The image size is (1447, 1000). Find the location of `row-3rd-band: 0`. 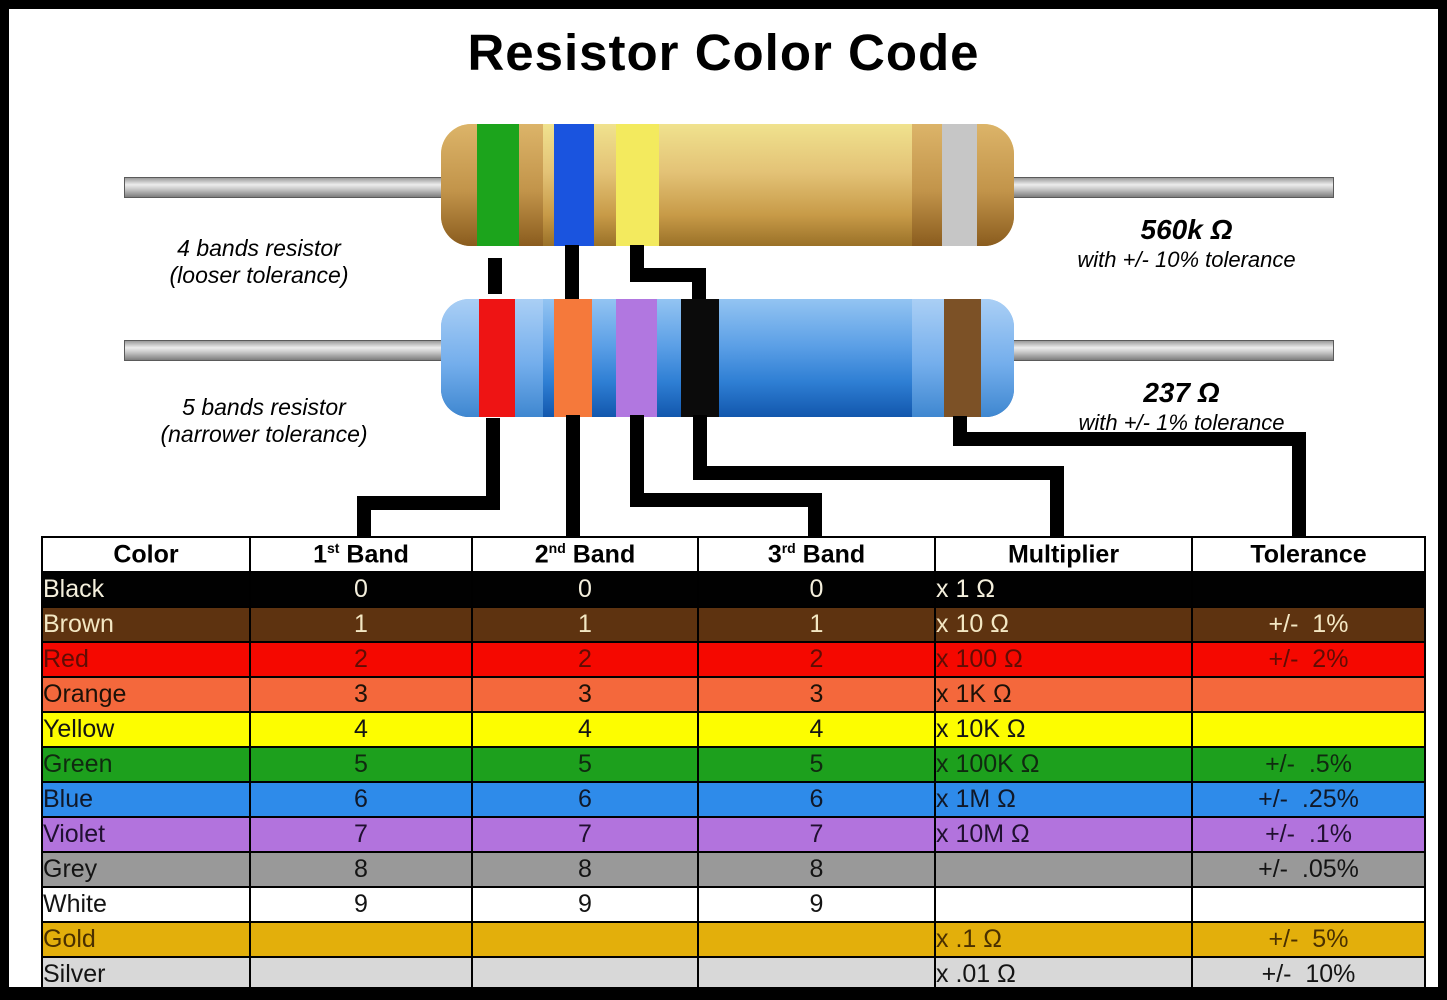

row-3rd-band: 0 is located at coordinates (816, 589).